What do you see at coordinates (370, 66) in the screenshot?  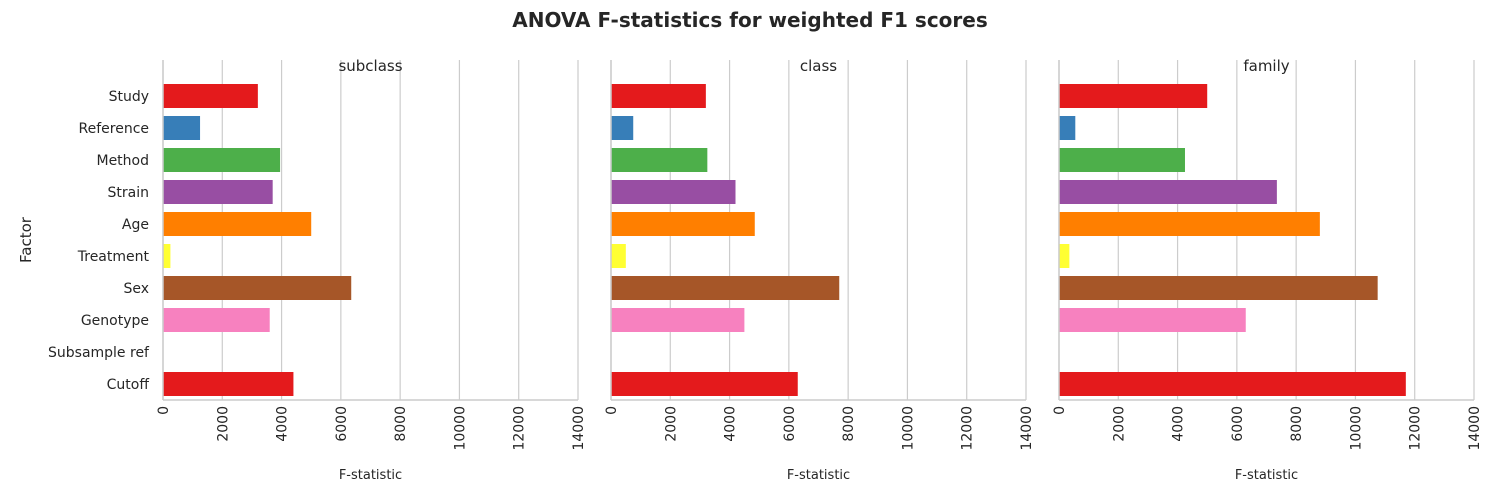 I see `panel-title: subclass` at bounding box center [370, 66].